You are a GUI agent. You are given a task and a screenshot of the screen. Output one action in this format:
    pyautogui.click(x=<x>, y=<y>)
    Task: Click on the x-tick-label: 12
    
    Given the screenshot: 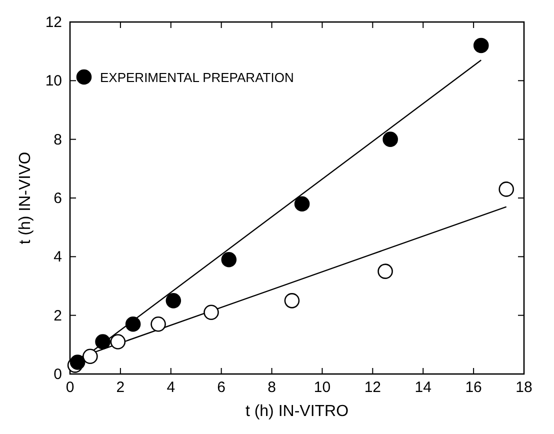 What is the action you would take?
    pyautogui.click(x=373, y=387)
    